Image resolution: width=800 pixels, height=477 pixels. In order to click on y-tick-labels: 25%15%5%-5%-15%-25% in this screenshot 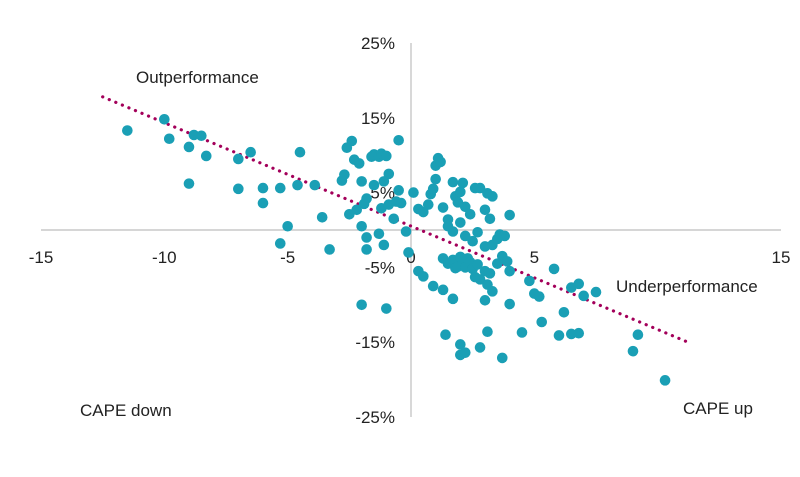, I will do `click(375, 230)`.